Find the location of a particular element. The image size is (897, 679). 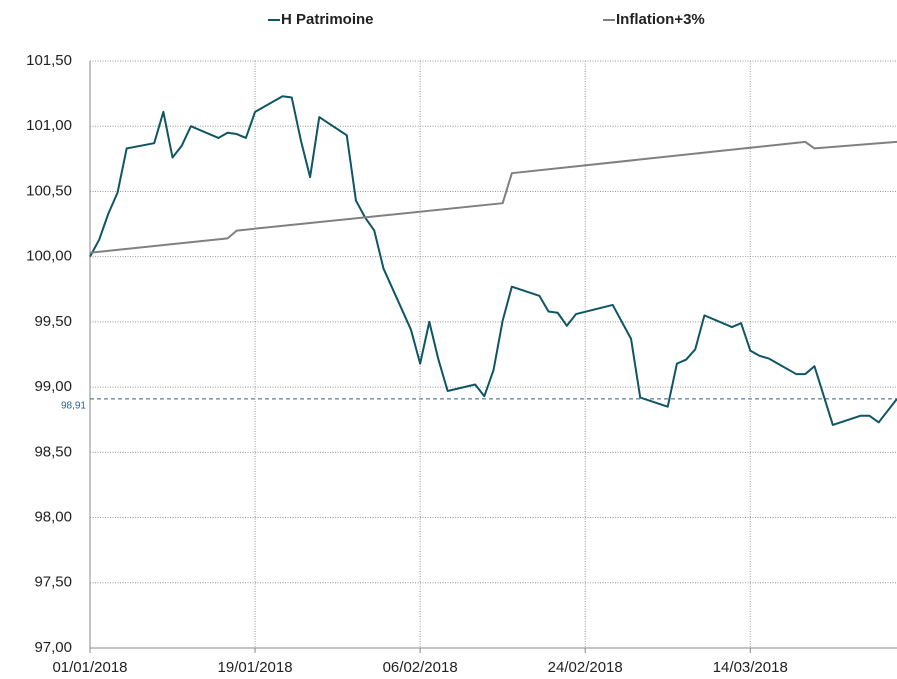

y-tick-label: 97,00 is located at coordinates (53, 647).